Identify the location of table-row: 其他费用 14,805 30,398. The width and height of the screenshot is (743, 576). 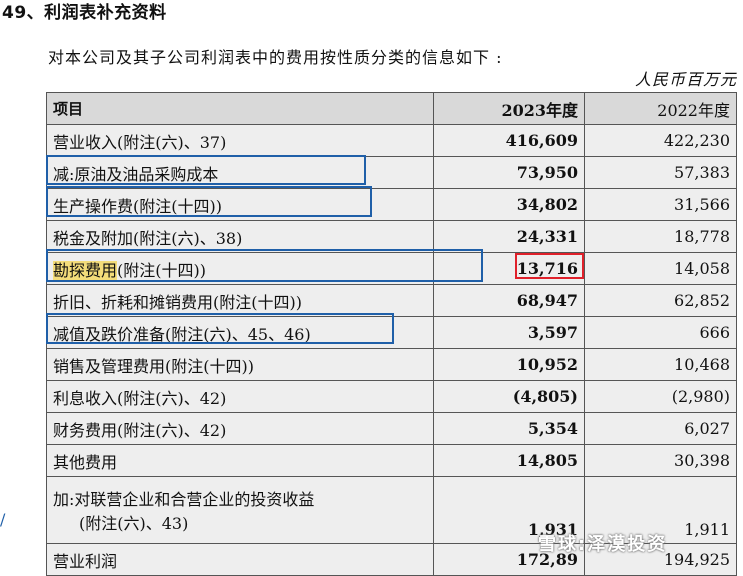
(391, 460).